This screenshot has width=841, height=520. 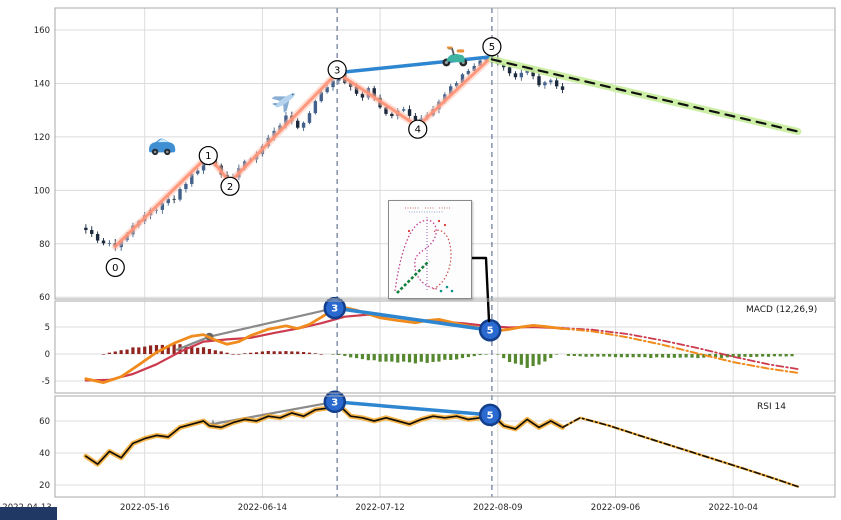 What do you see at coordinates (490, 331) in the screenshot?
I see `macd-marker-label: 5` at bounding box center [490, 331].